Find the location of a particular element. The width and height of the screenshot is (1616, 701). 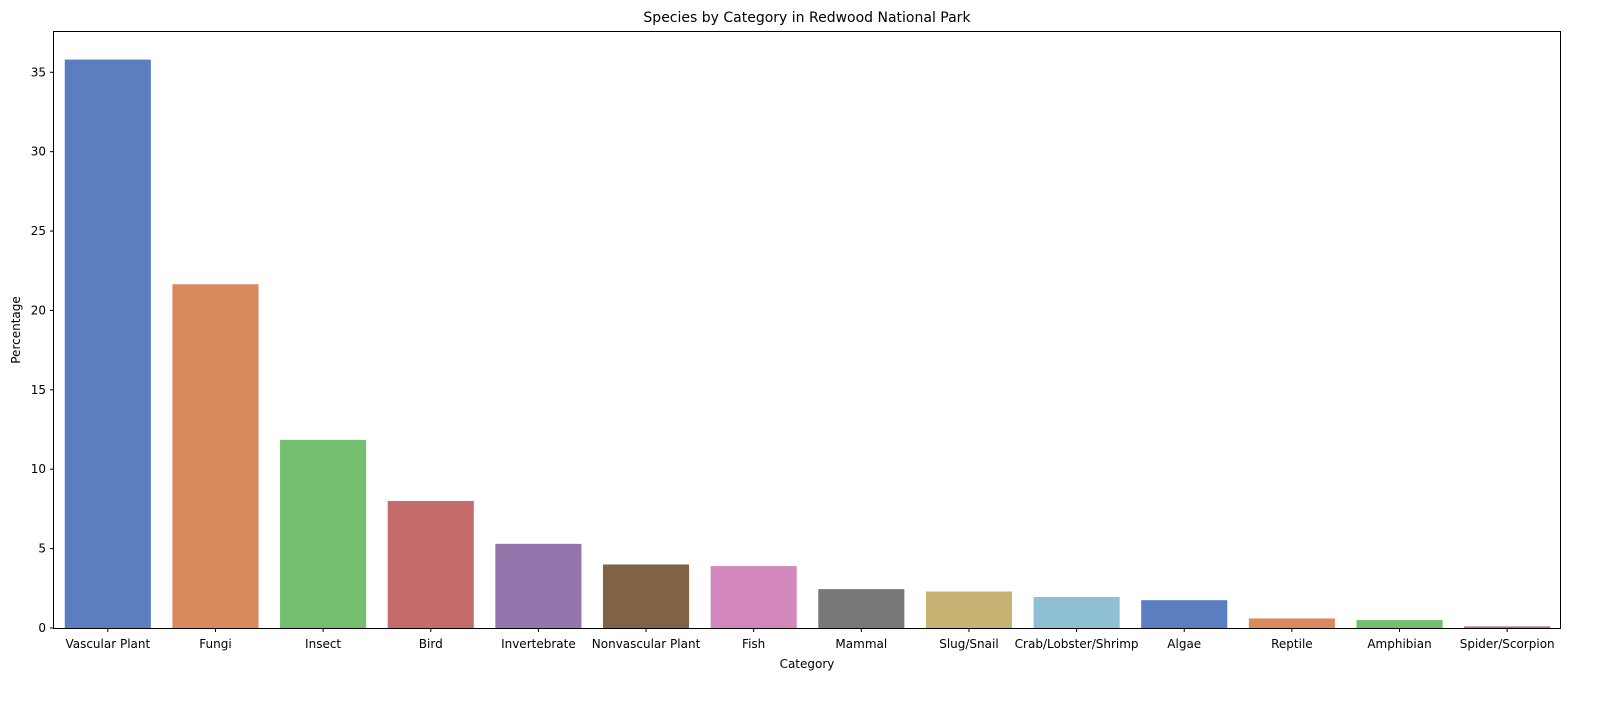

y-tick-label: 5 is located at coordinates (42, 549).